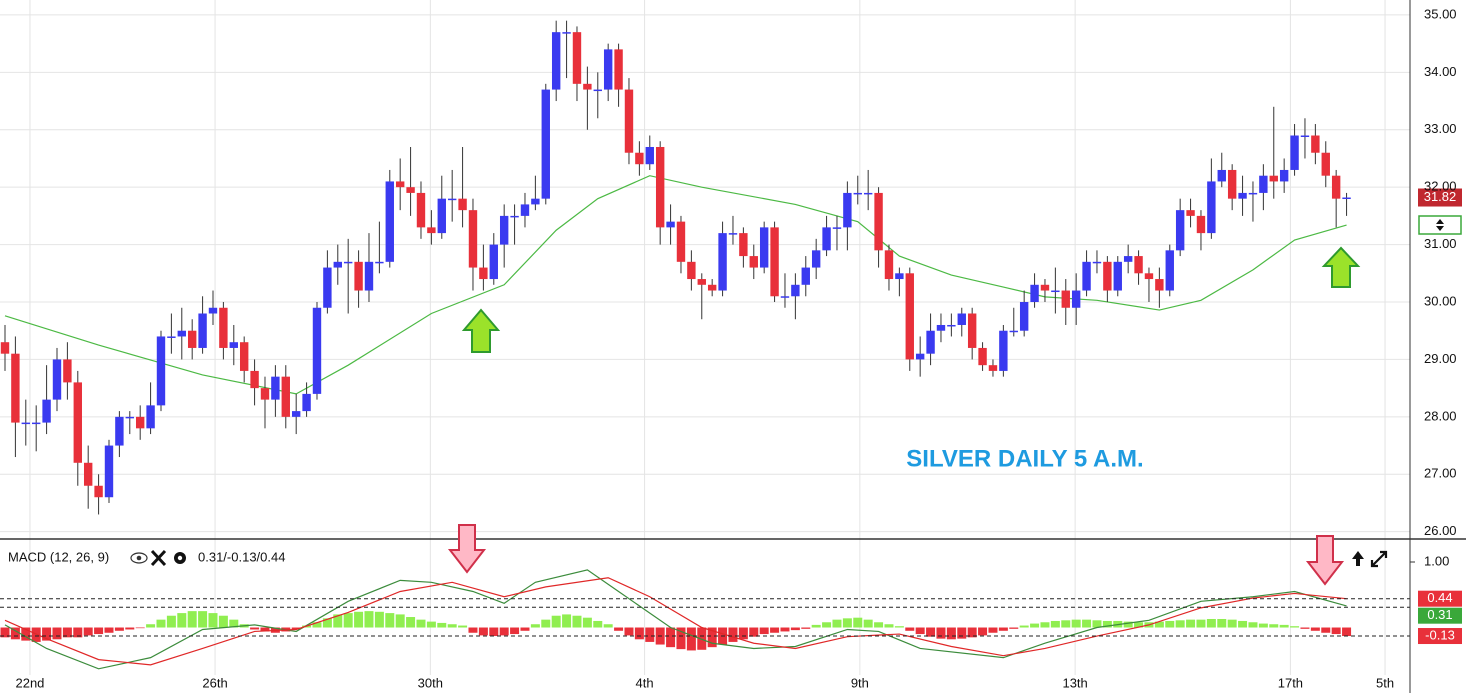 The image size is (1466, 698). I want to click on y-tick-label: 29.00, so click(1440, 358).